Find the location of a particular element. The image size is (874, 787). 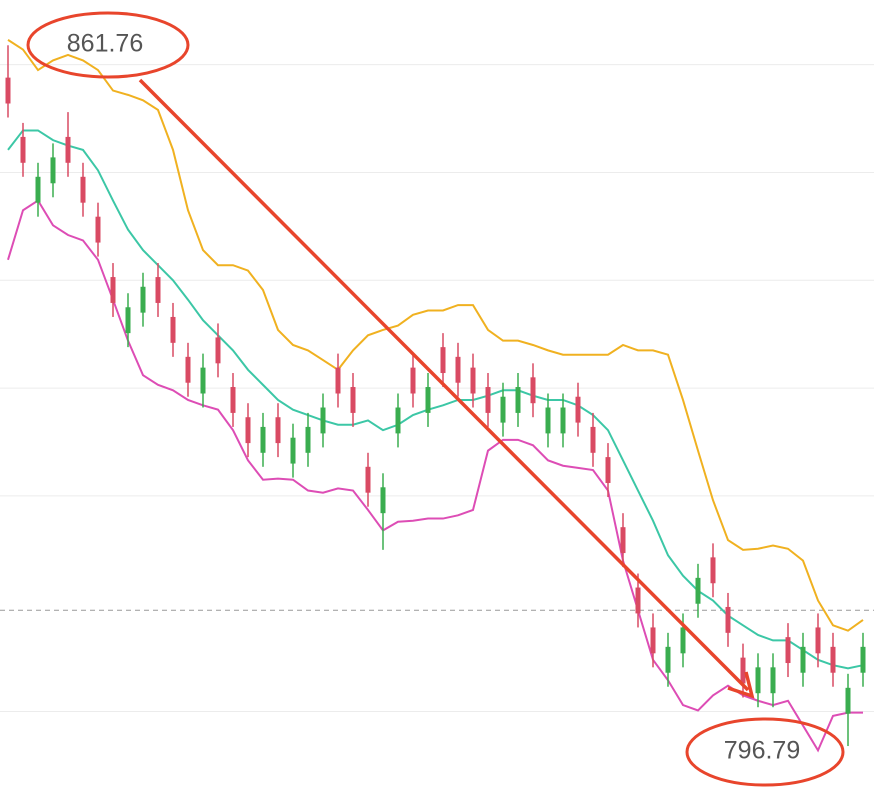

arrow-head is located at coordinates (741, 685).